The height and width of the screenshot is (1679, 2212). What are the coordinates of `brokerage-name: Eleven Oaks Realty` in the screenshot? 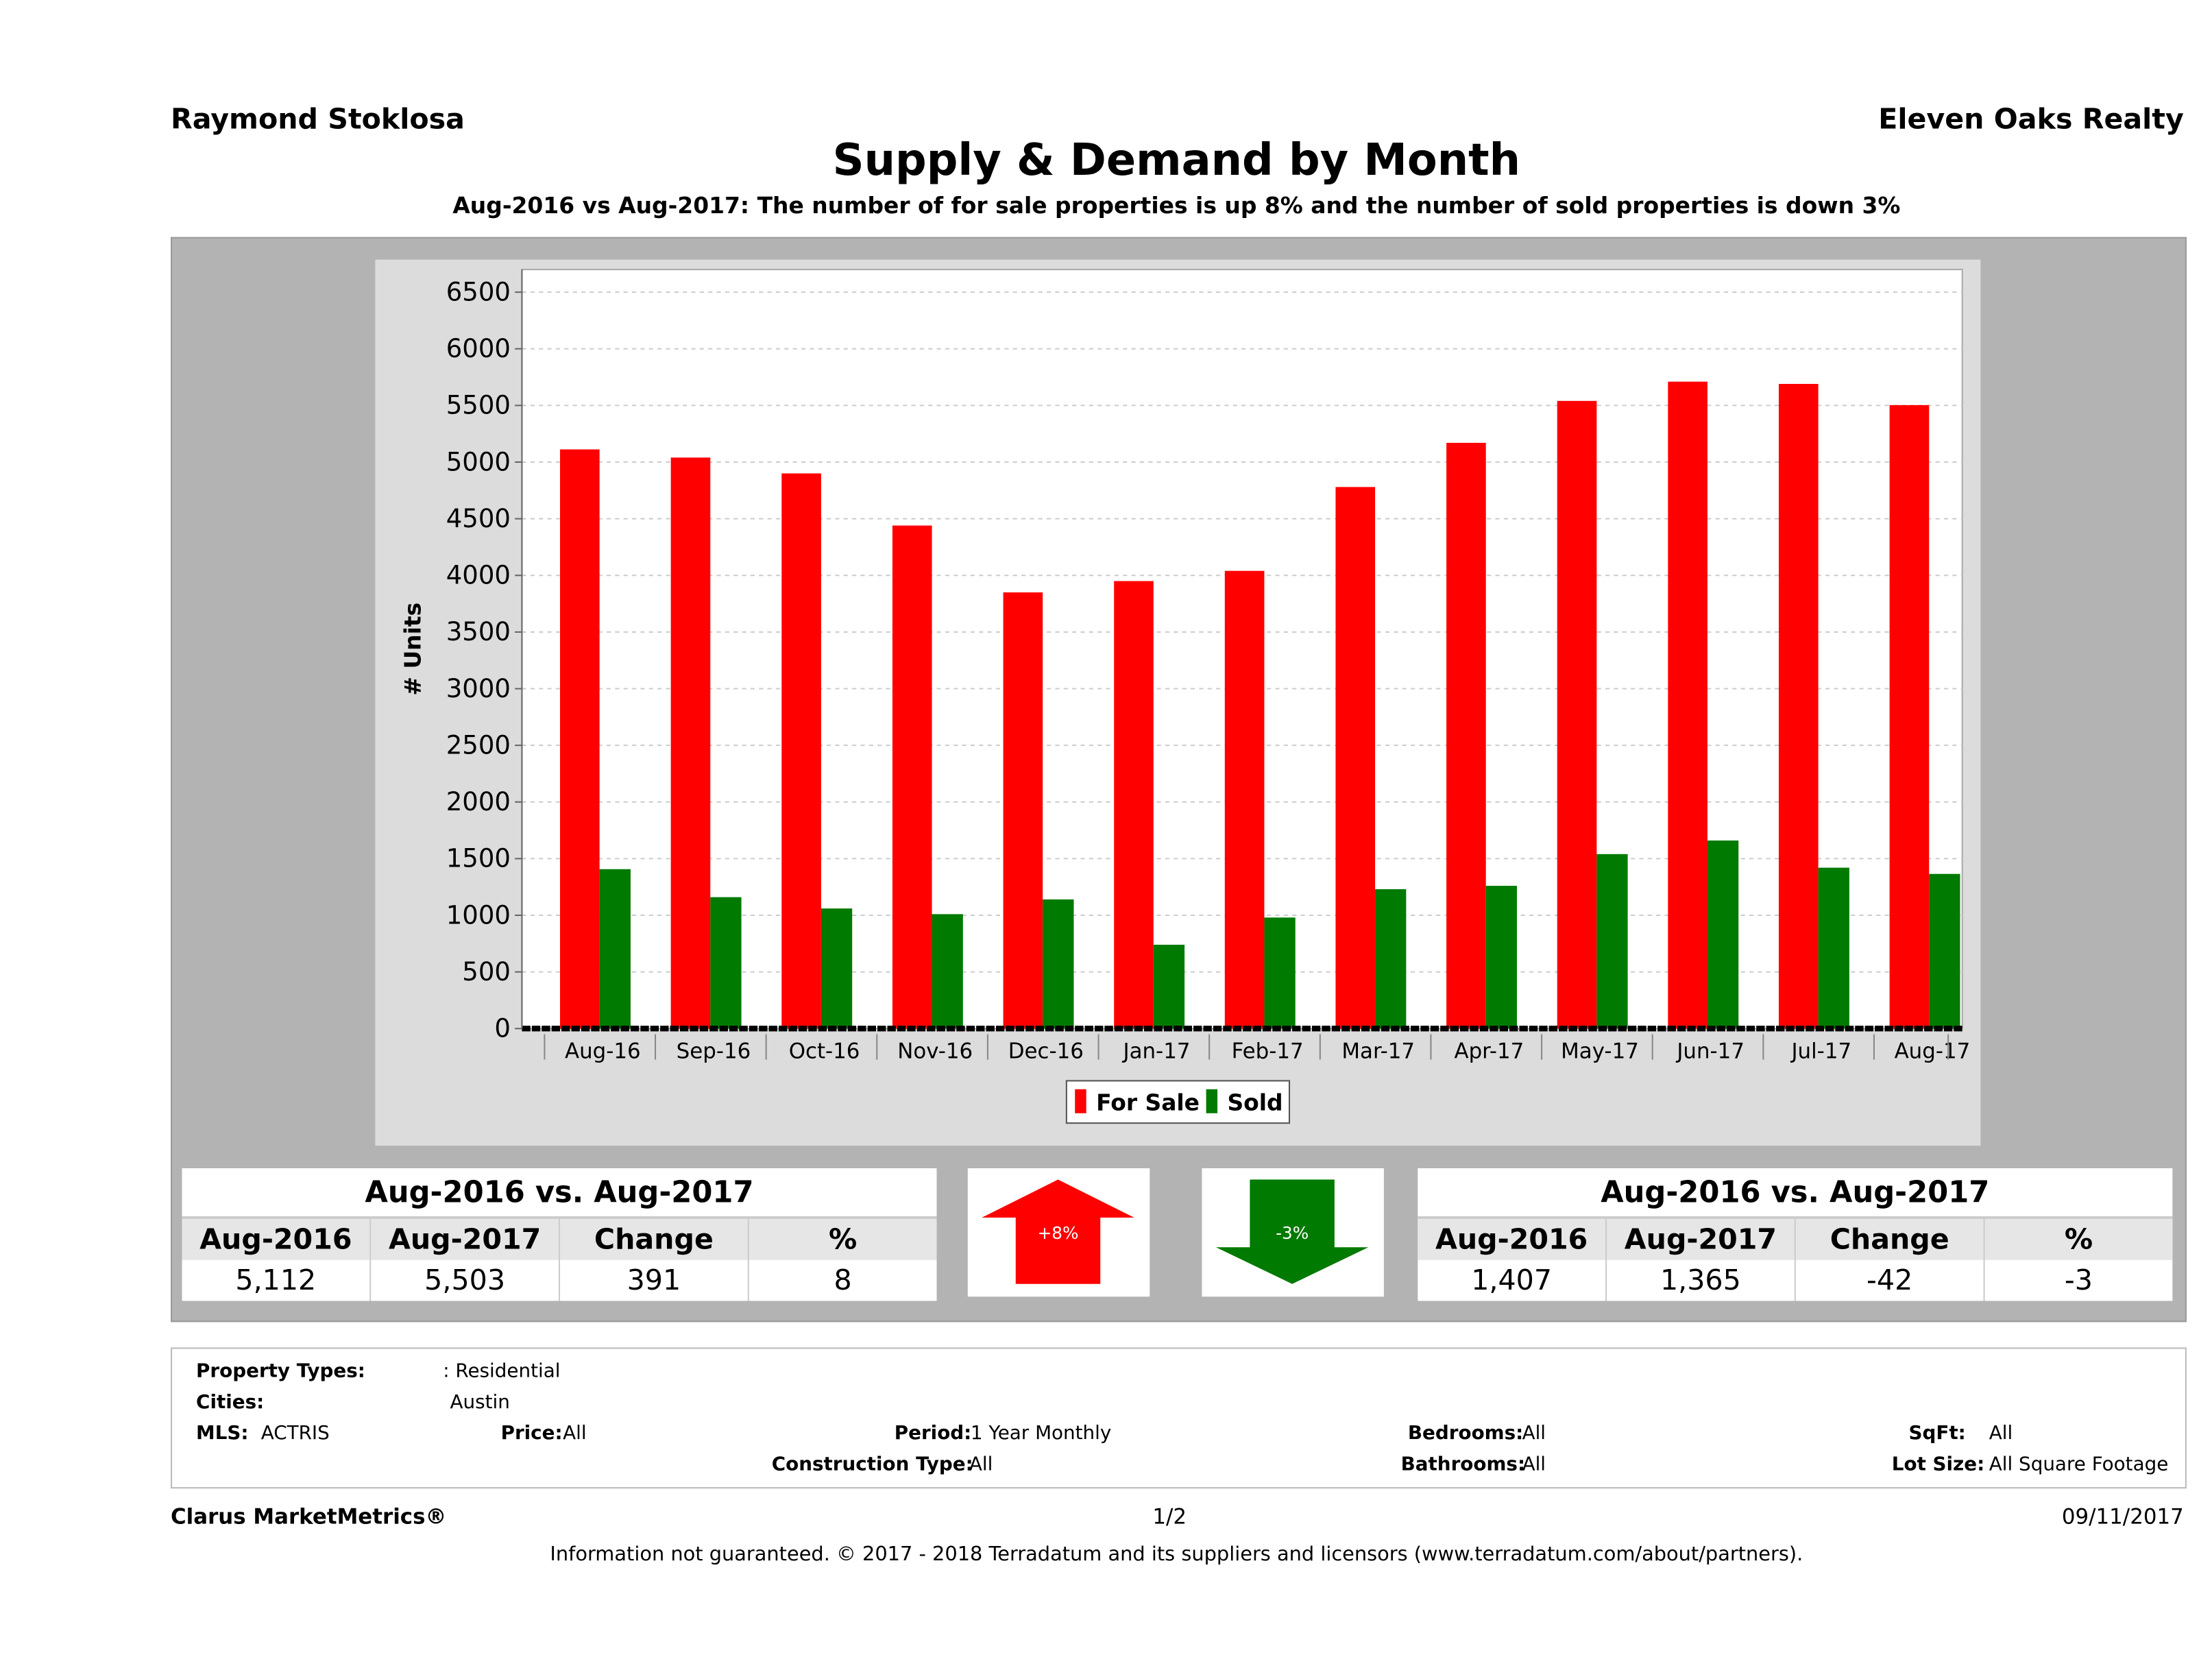 It's located at (2031, 118).